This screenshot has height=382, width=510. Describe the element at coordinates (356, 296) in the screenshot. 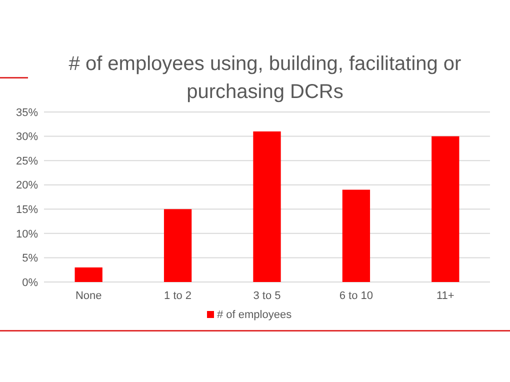

I see `x-tick-label: 6 to 10` at that location.